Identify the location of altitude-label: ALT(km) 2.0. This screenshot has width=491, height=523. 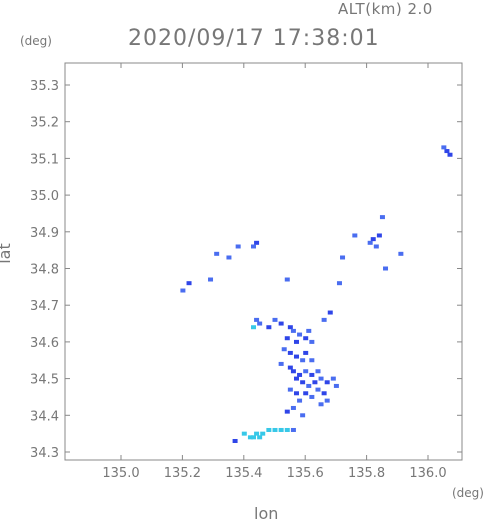
(385, 9).